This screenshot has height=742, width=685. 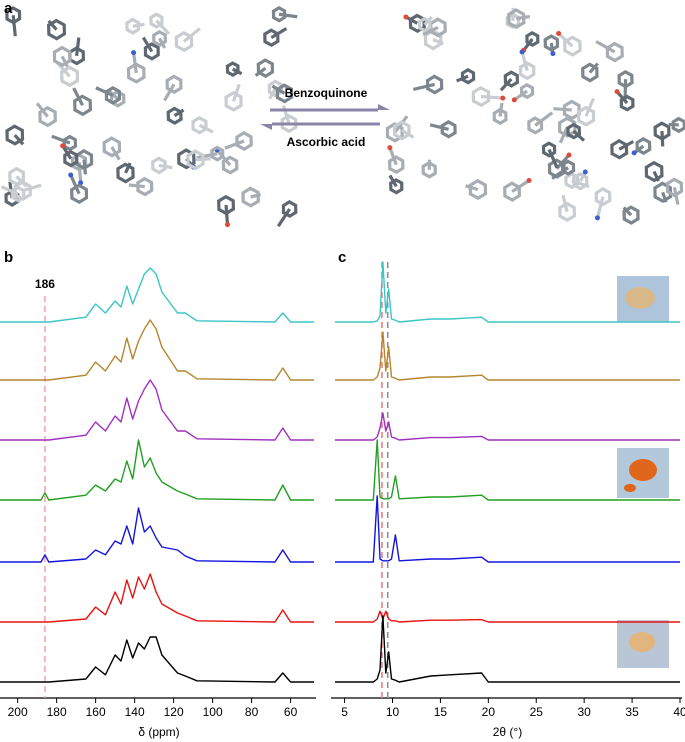 What do you see at coordinates (632, 712) in the screenshot?
I see `x-tick-label: 35` at bounding box center [632, 712].